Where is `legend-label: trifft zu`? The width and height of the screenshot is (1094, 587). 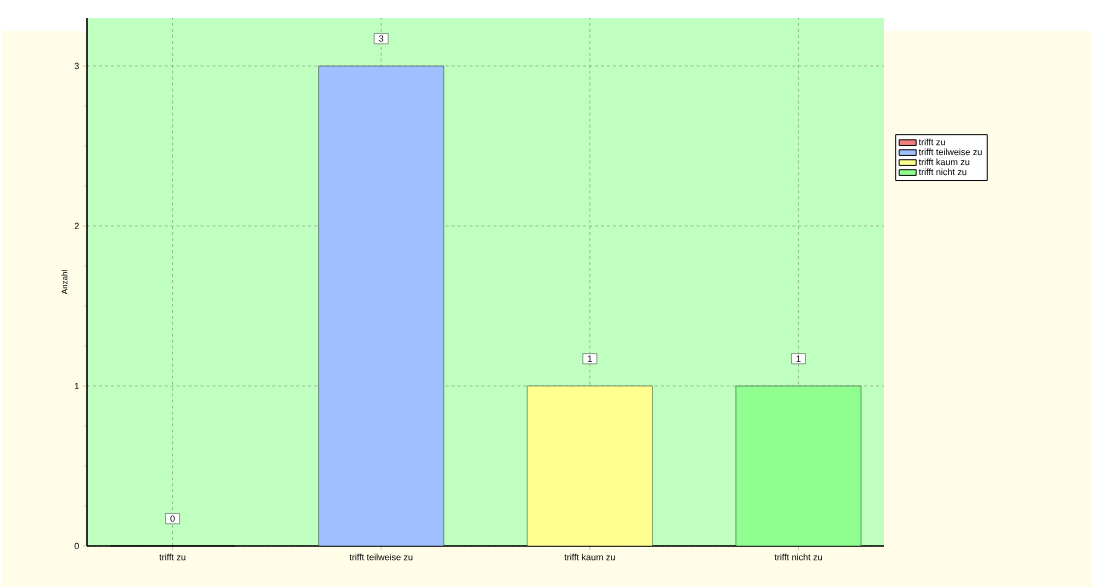 legend-label: trifft zu is located at coordinates (931, 142).